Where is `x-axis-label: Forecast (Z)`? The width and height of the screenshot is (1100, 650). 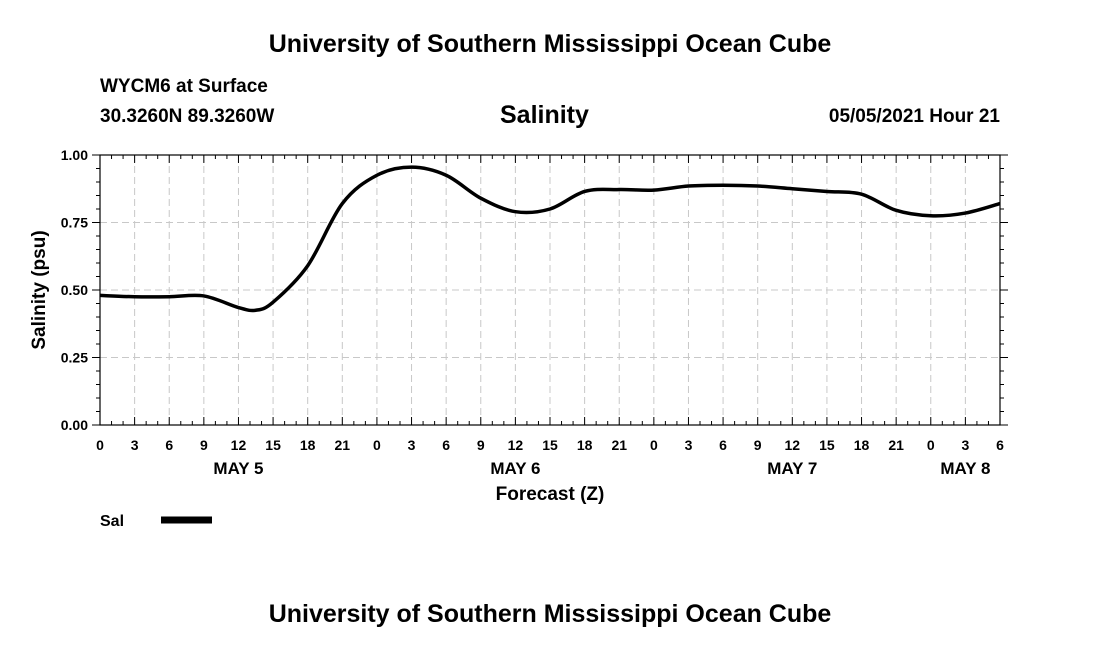 x-axis-label: Forecast (Z) is located at coordinates (550, 494).